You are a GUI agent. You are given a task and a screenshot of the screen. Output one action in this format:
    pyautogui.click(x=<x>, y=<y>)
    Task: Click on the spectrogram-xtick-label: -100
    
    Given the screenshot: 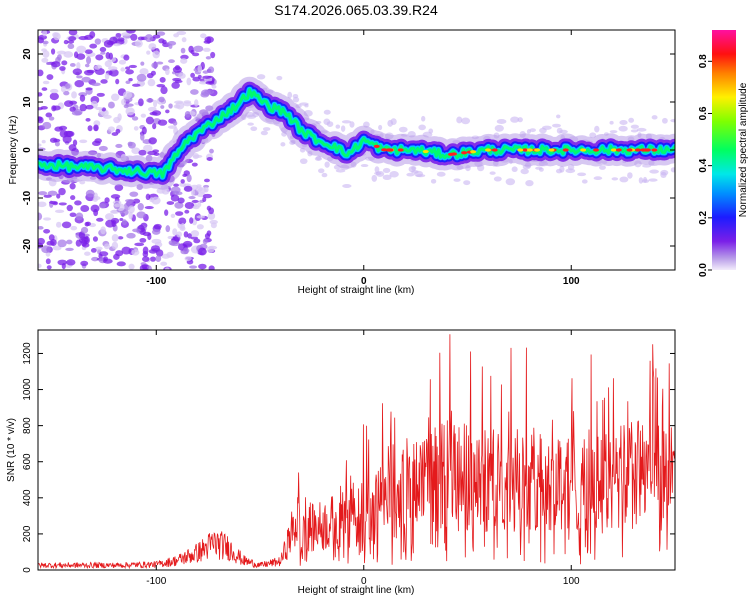 What is the action you would take?
    pyautogui.click(x=156, y=281)
    